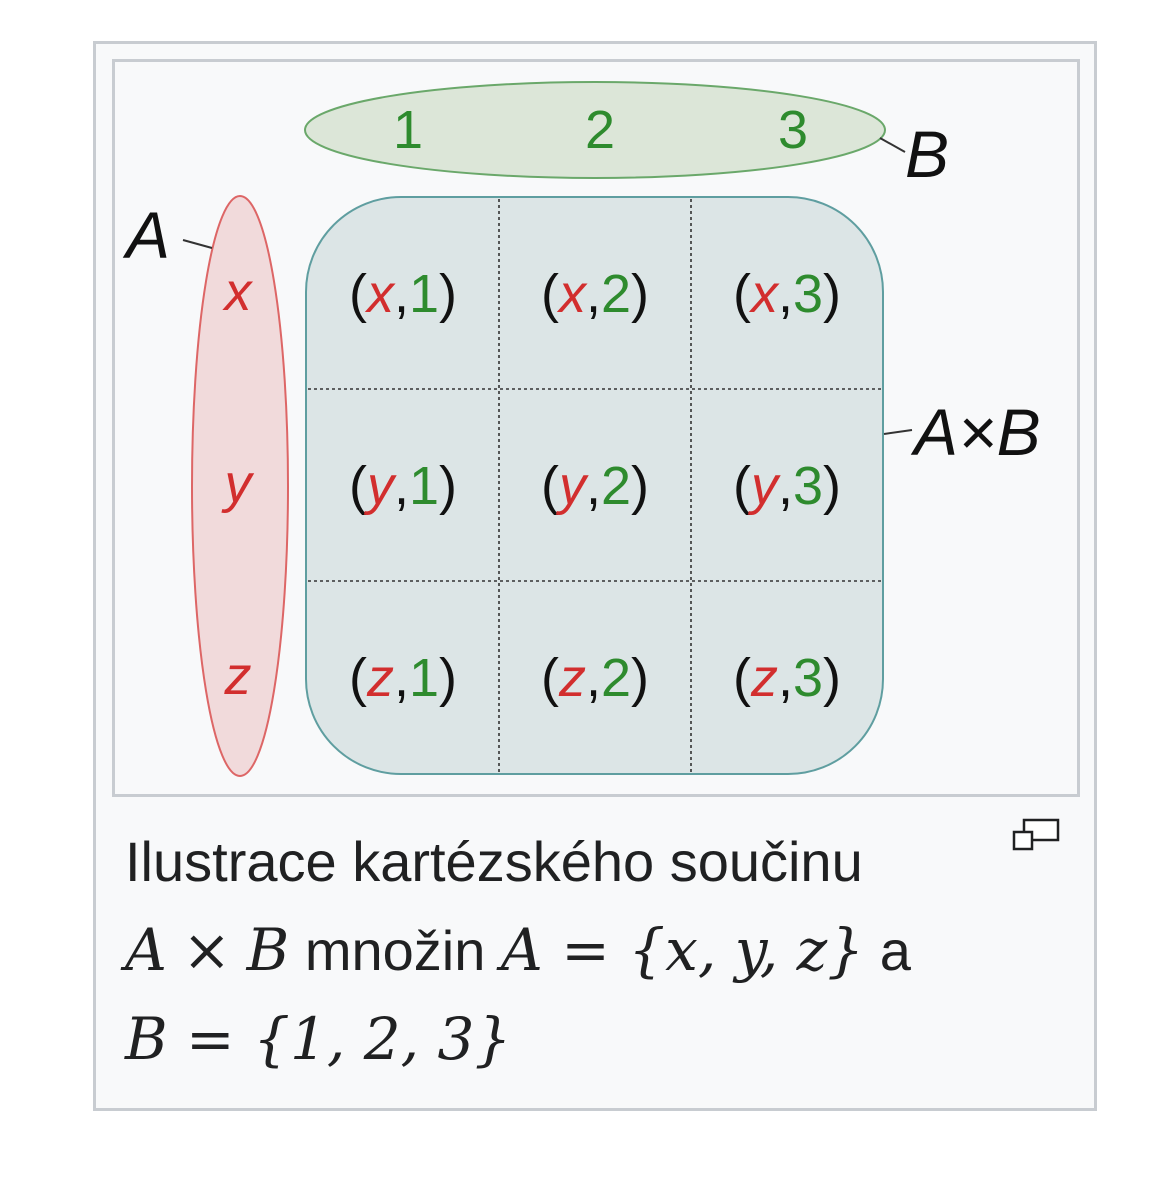 This screenshot has height=1204, width=1156. What do you see at coordinates (403, 678) in the screenshot?
I see `pair-cell: (z,1)` at bounding box center [403, 678].